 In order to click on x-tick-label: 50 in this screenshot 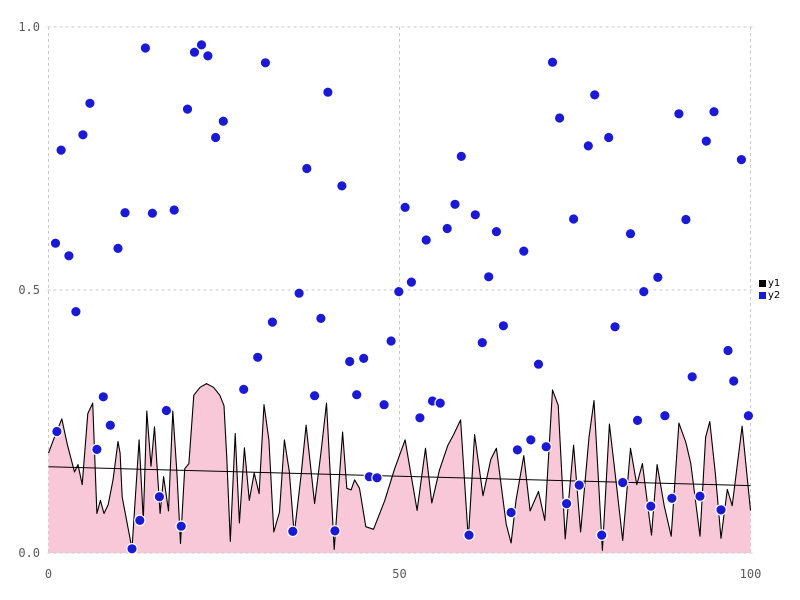, I will do `click(399, 574)`.